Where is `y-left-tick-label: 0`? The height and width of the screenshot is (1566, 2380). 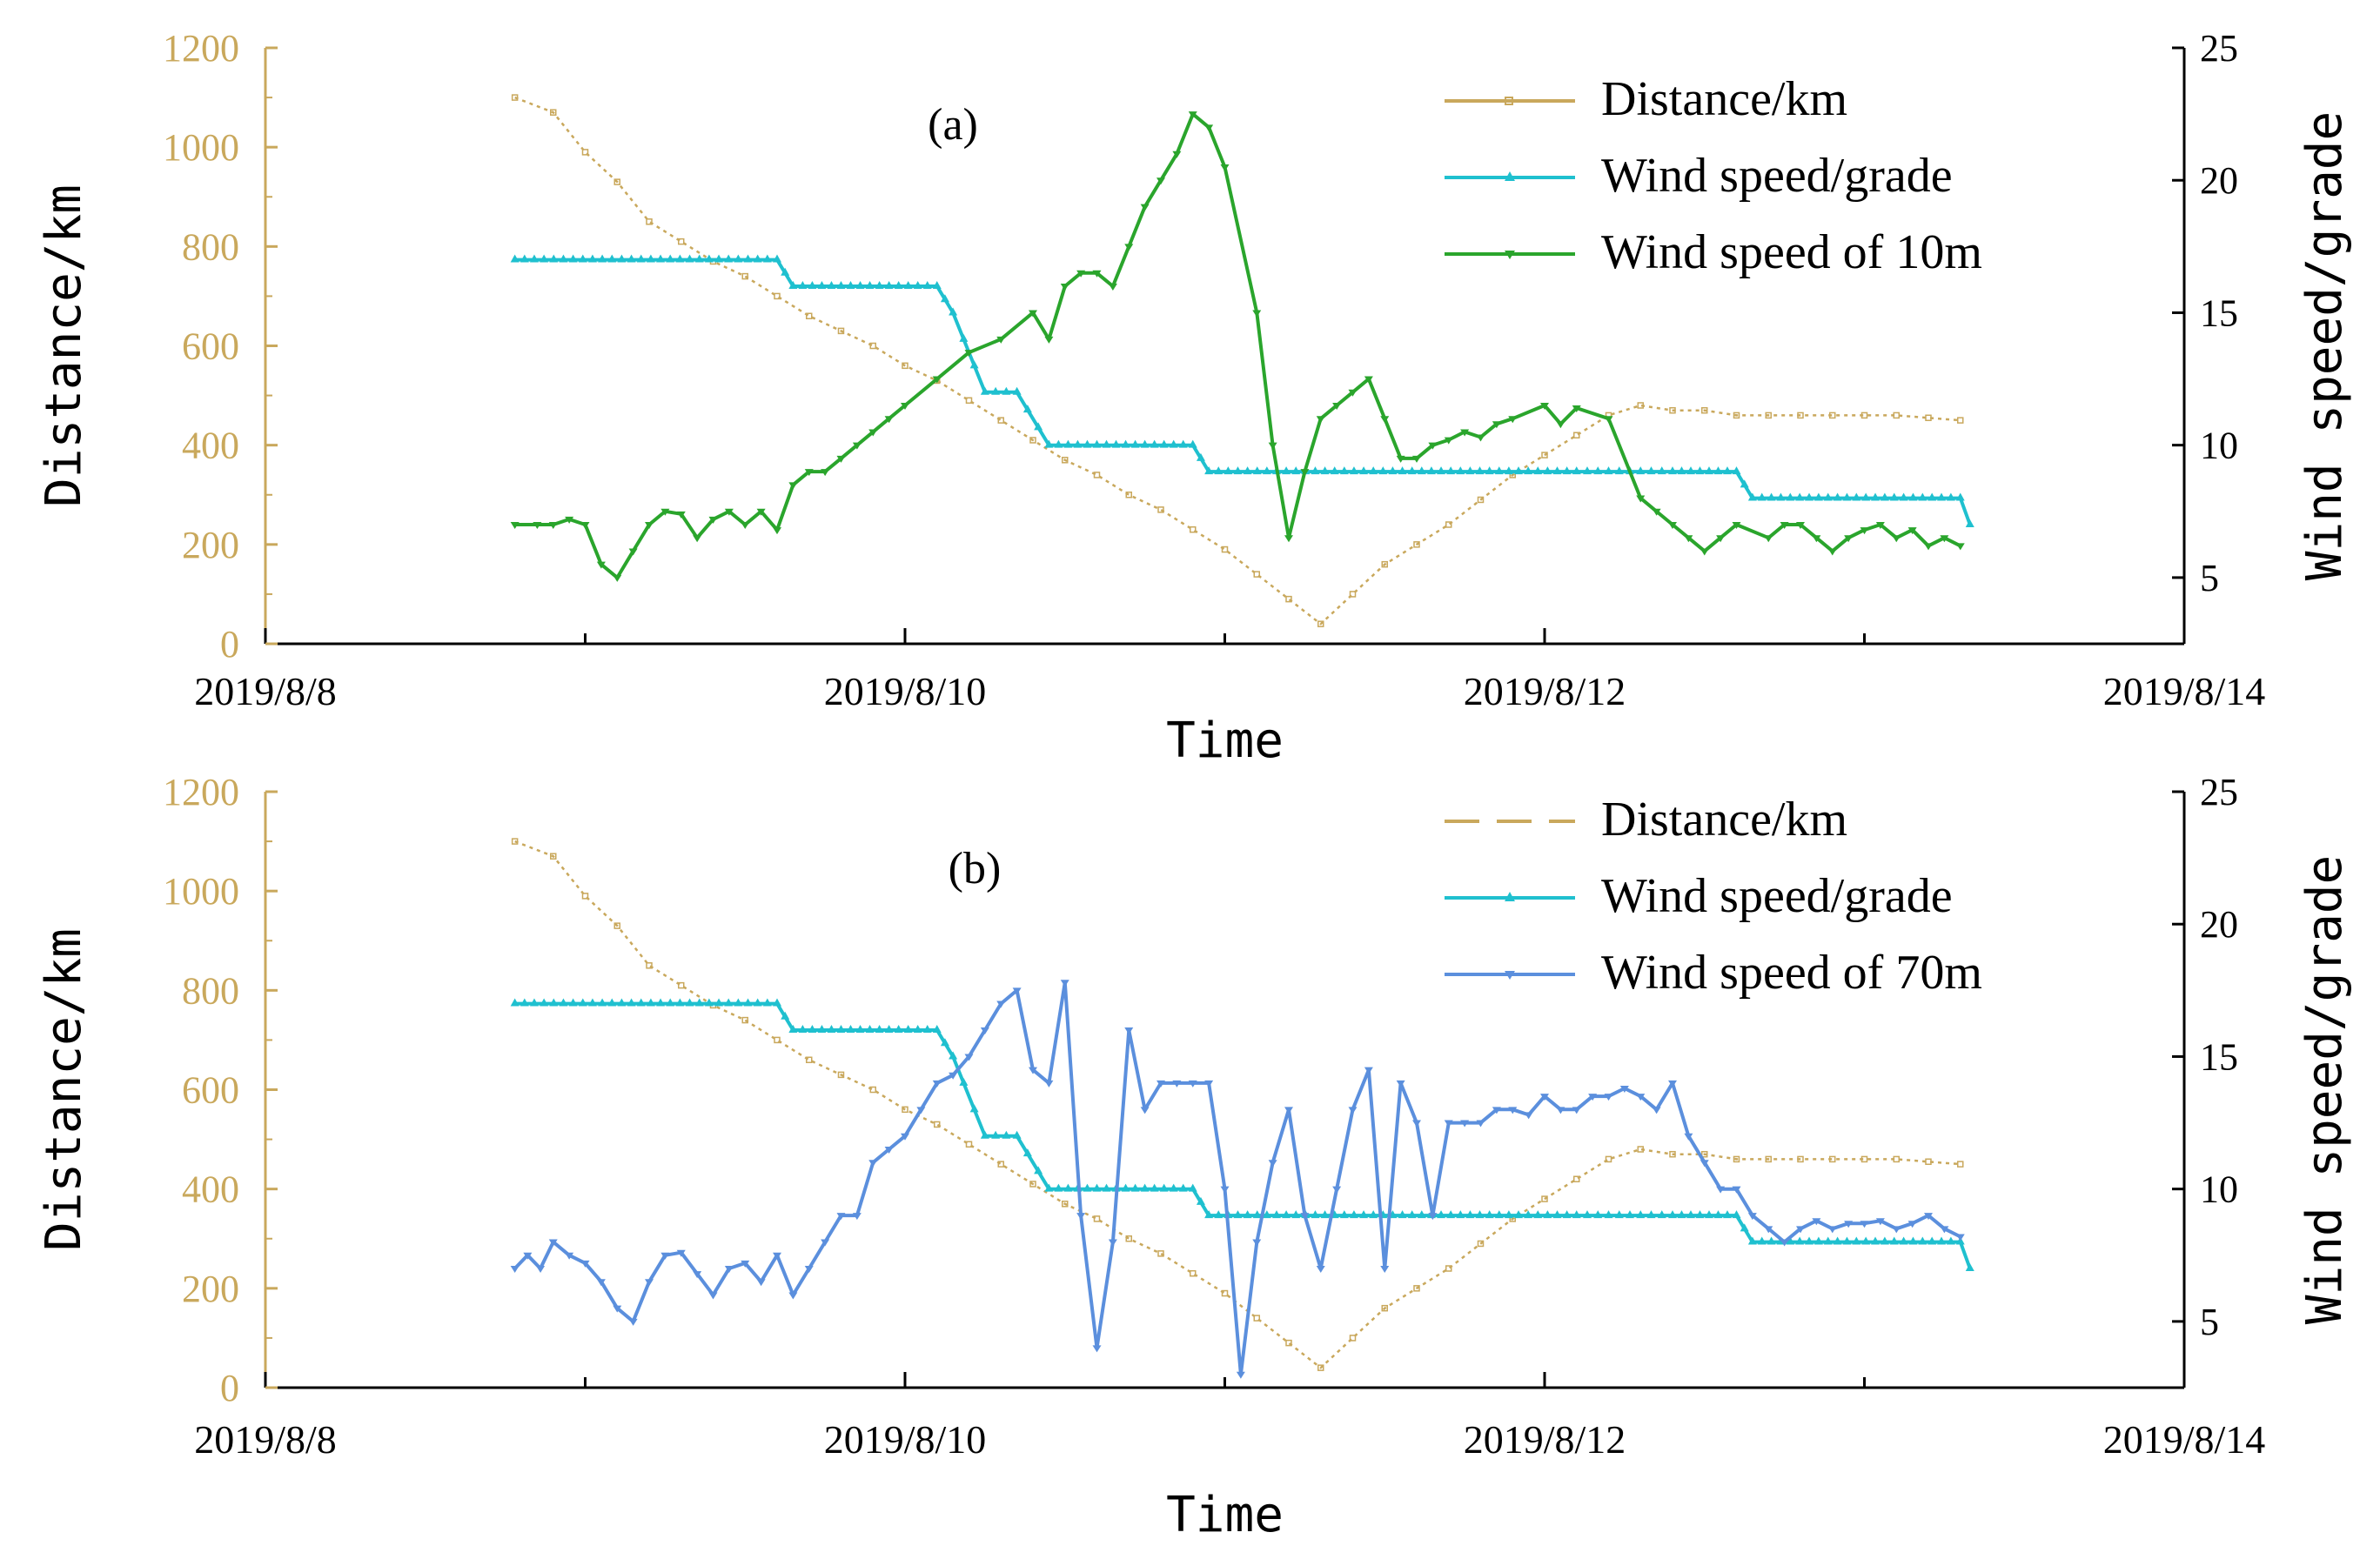 y-left-tick-label: 0 is located at coordinates (229, 1388).